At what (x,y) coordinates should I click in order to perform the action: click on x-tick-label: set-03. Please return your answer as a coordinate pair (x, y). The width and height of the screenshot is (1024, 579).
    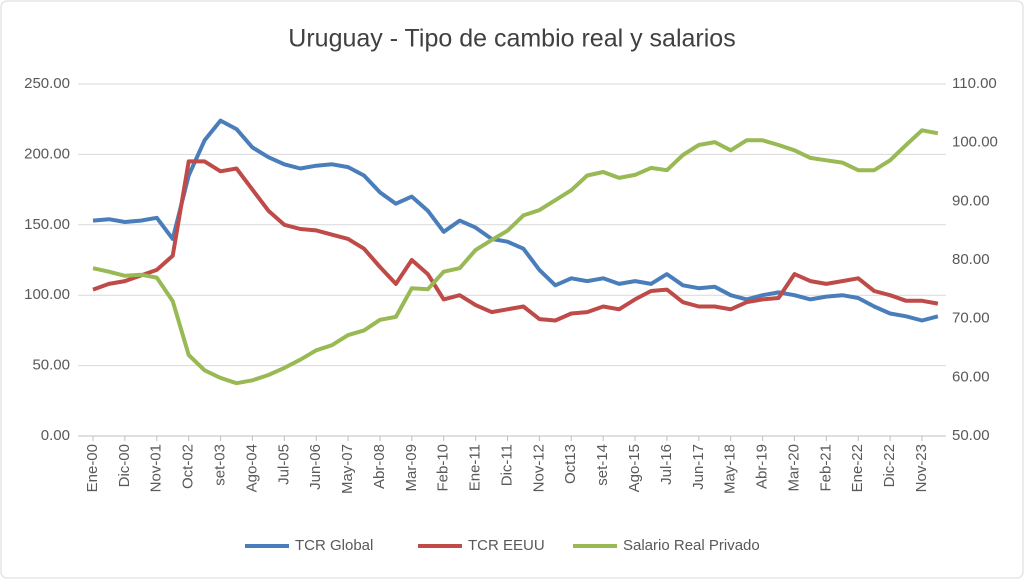
    Looking at the image, I should click on (220, 465).